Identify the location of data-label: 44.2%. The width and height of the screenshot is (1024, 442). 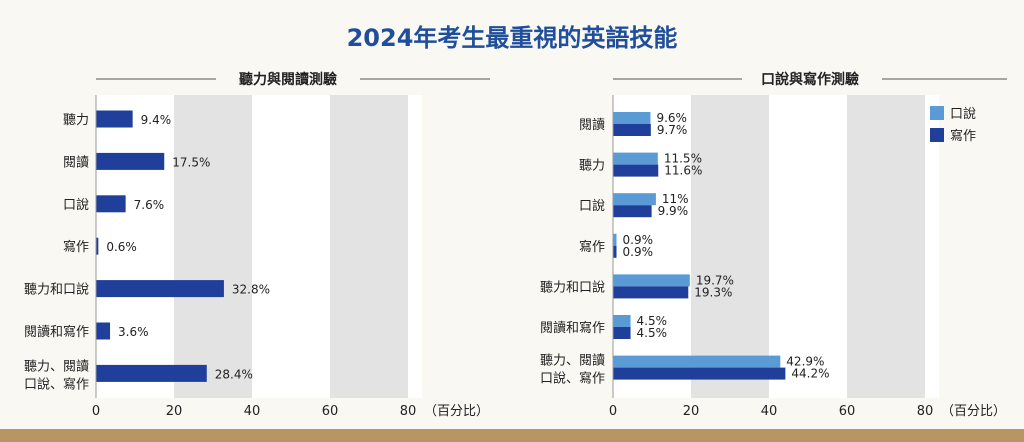
(810, 374).